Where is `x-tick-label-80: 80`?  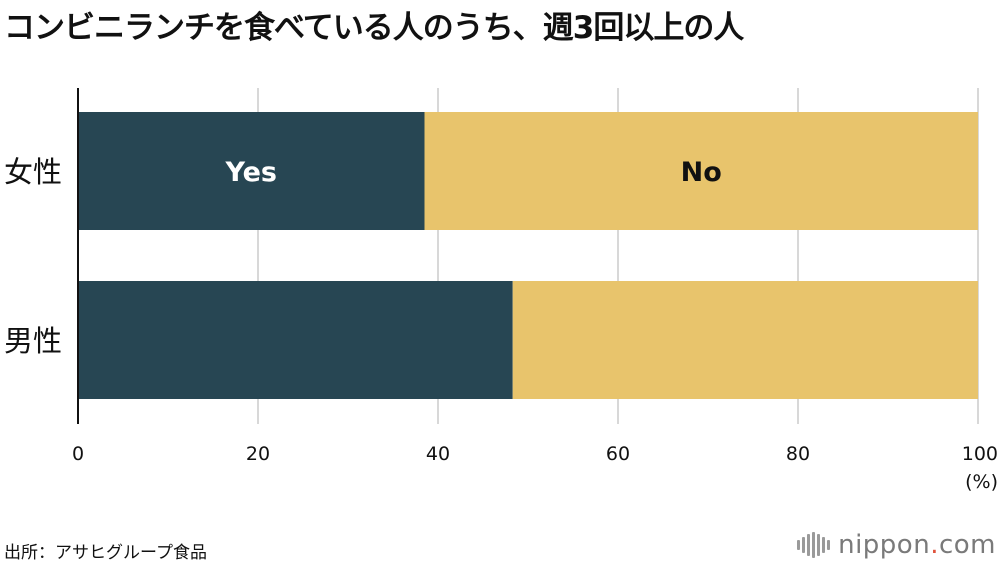 x-tick-label-80: 80 is located at coordinates (798, 454).